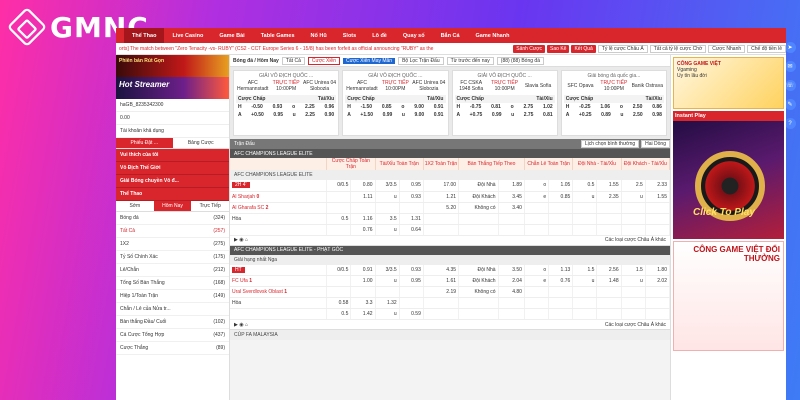 Image resolution: width=800 pixels, height=400 pixels. What do you see at coordinates (411, 230) in the screenshot?
I see `odds-cell: 0.64` at bounding box center [411, 230].